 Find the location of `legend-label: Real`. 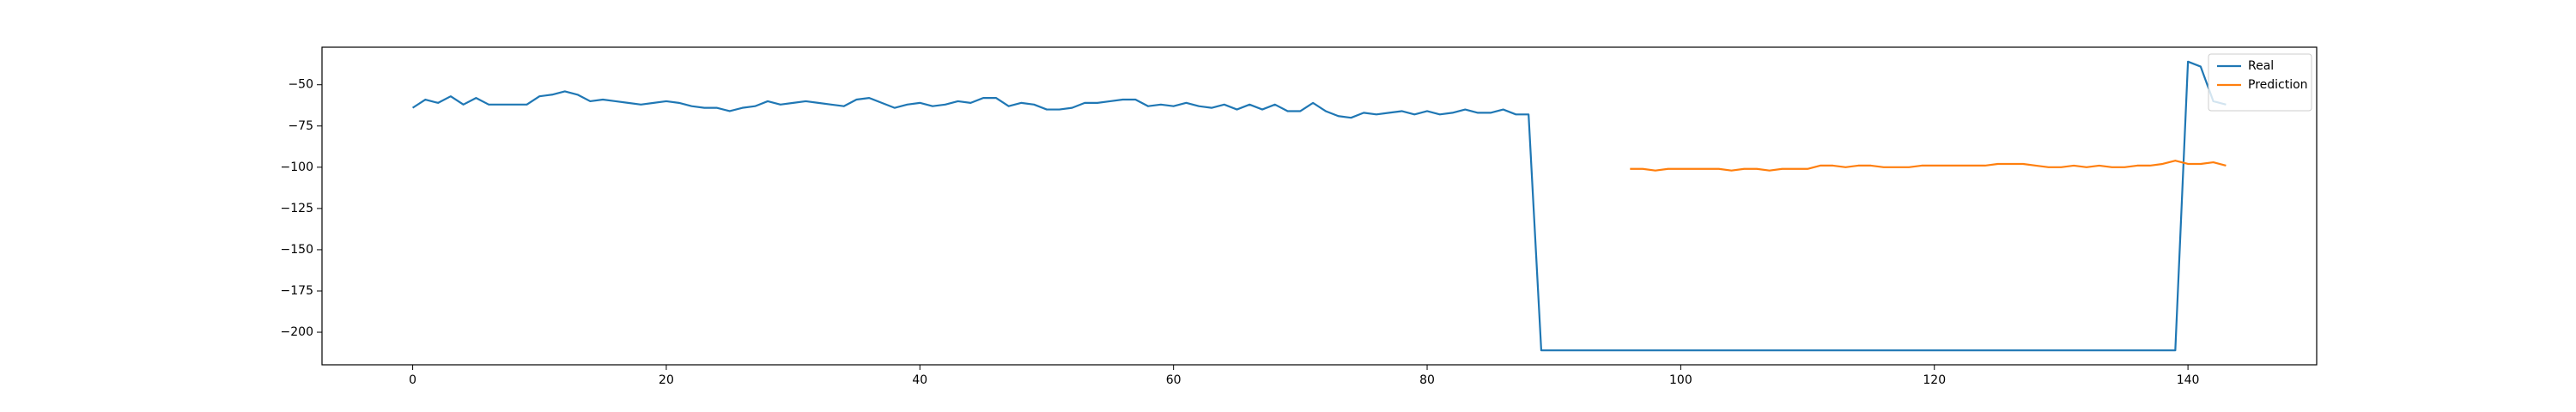

legend-label: Real is located at coordinates (2261, 66).